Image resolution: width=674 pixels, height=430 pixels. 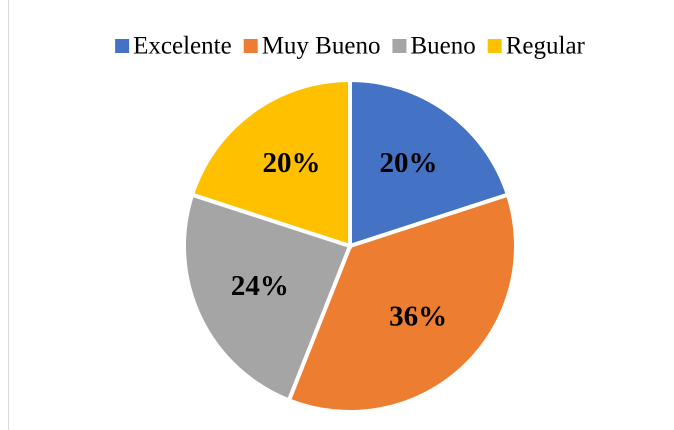 What do you see at coordinates (321, 46) in the screenshot?
I see `legend-label: Muy Bueno` at bounding box center [321, 46].